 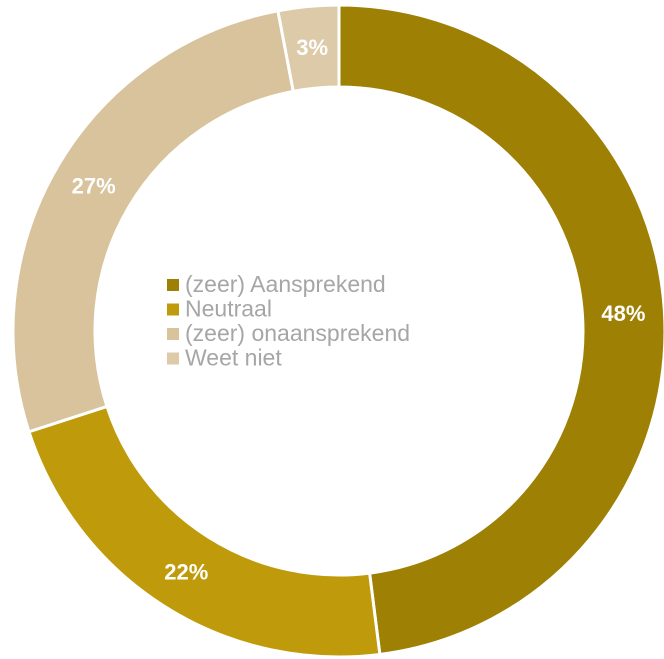 What do you see at coordinates (94, 186) in the screenshot?
I see `value-label: 27%` at bounding box center [94, 186].